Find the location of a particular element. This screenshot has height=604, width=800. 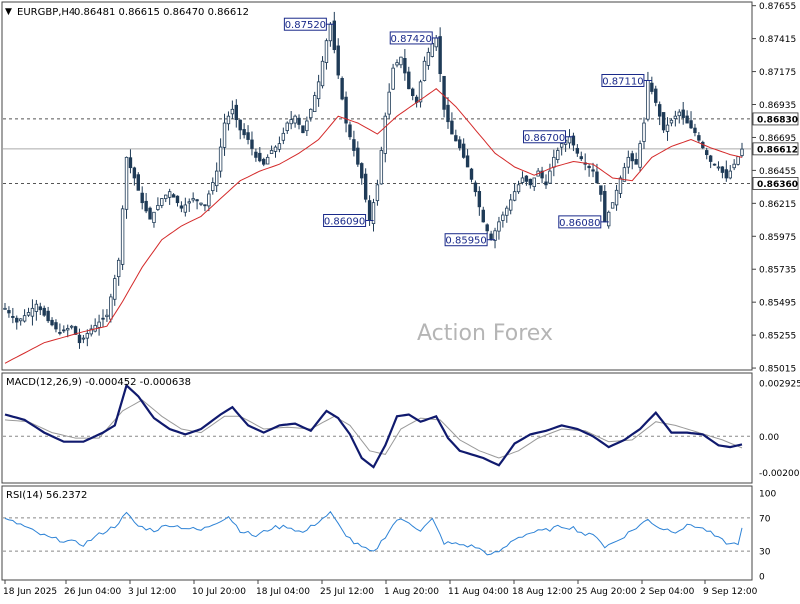

y-tick-label: 0.85735 is located at coordinates (777, 271).